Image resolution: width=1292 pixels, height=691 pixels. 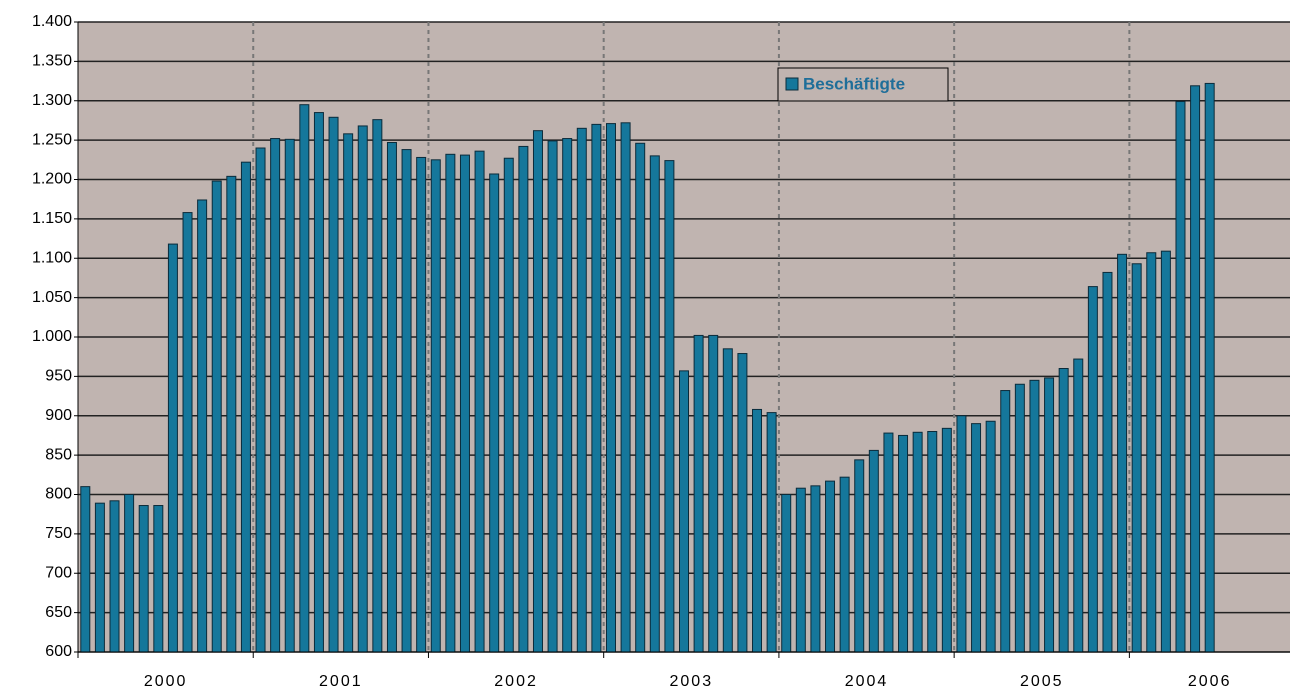 I want to click on x-group-label: 2004, so click(x=867, y=681).